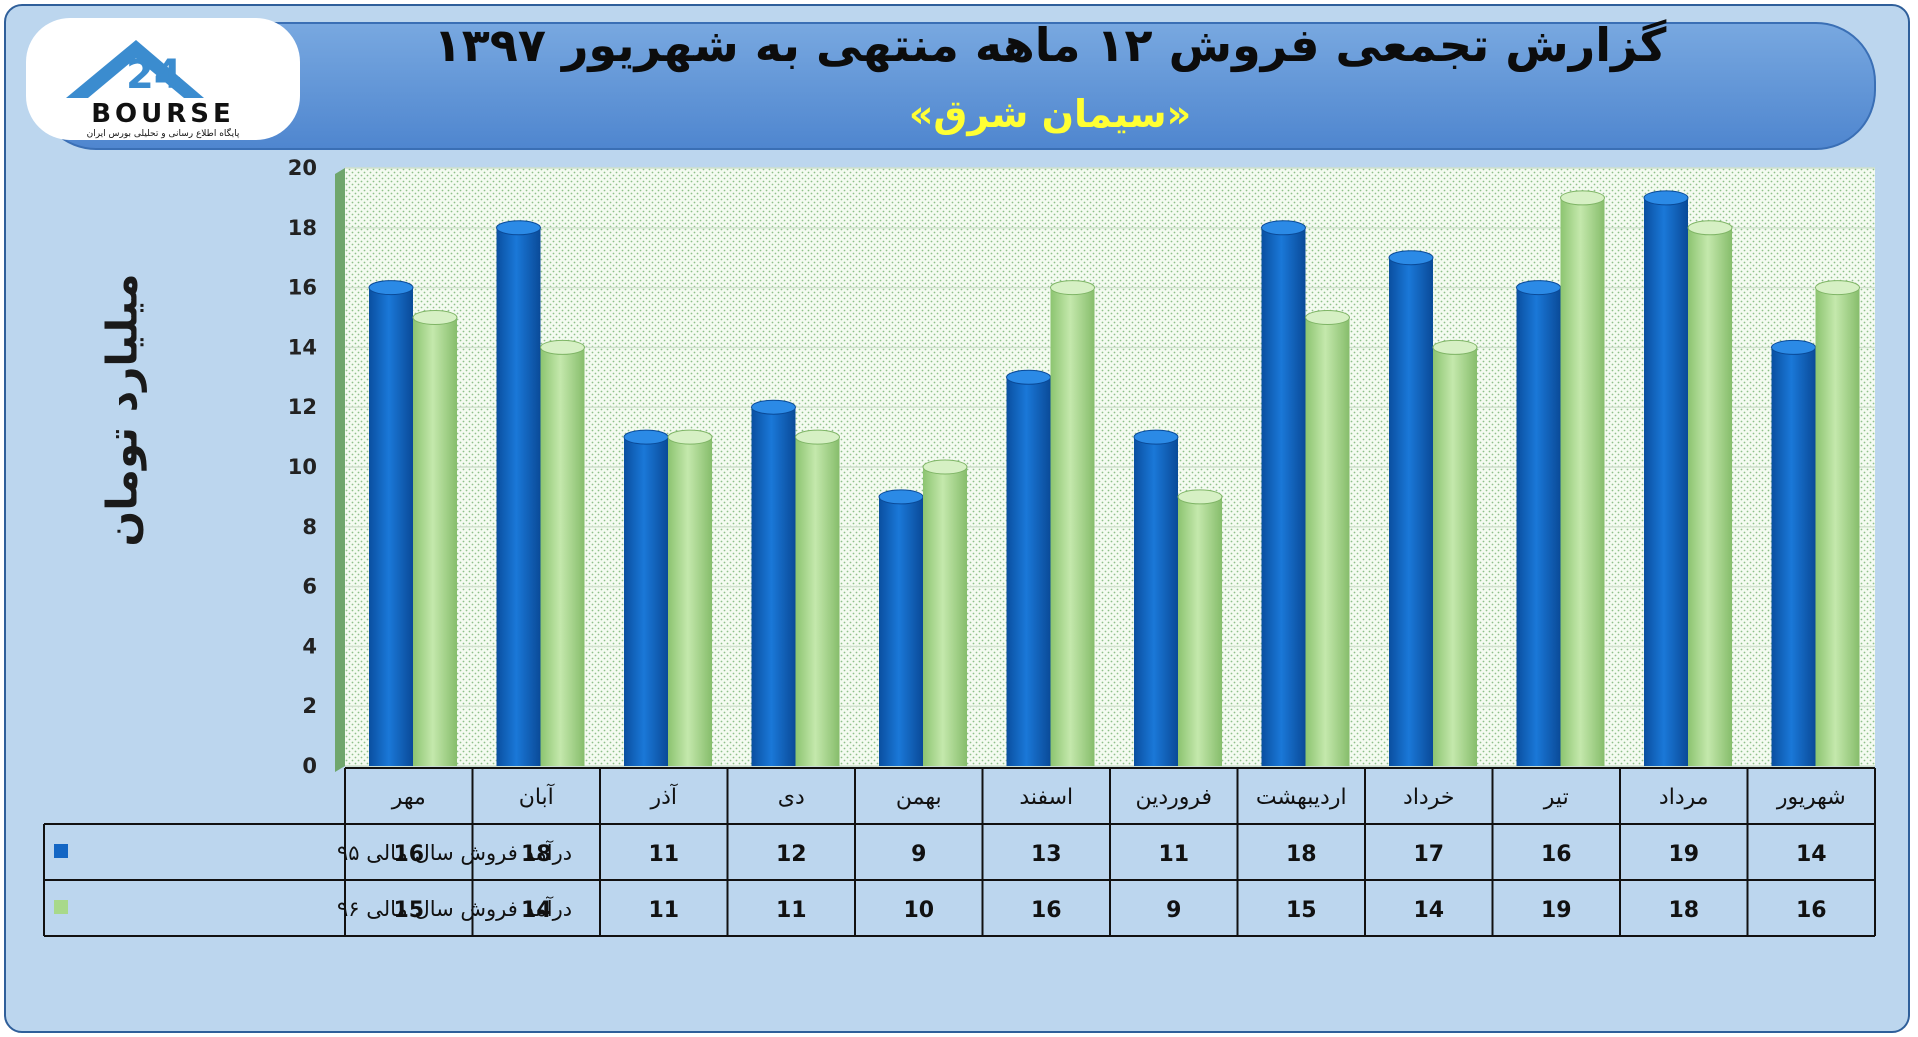 The image size is (1918, 1037). Describe the element at coordinates (302, 228) in the screenshot. I see `y-tick-label: 18` at that location.